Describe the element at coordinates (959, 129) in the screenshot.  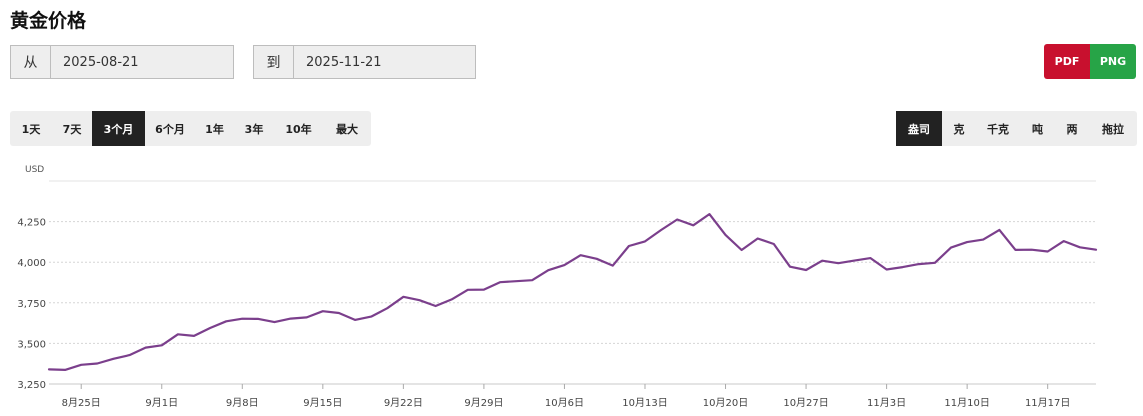
I see `unit-button-1: 克` at that location.